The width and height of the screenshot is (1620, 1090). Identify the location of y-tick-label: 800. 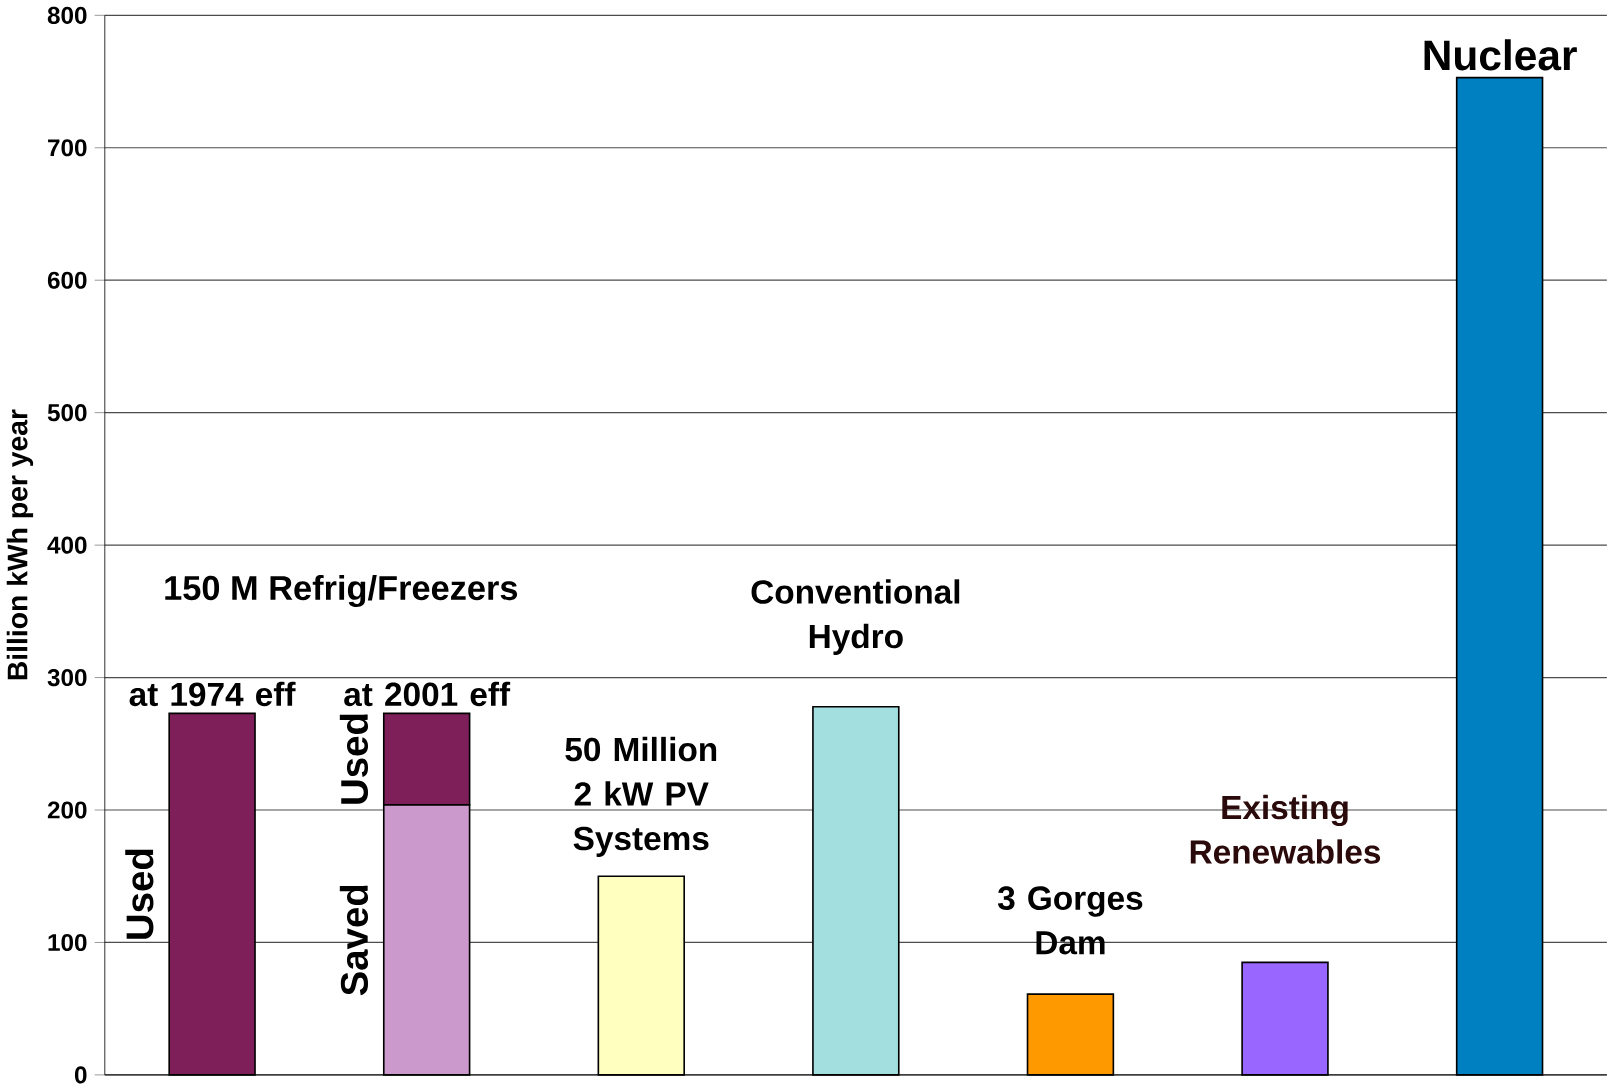
(67, 15).